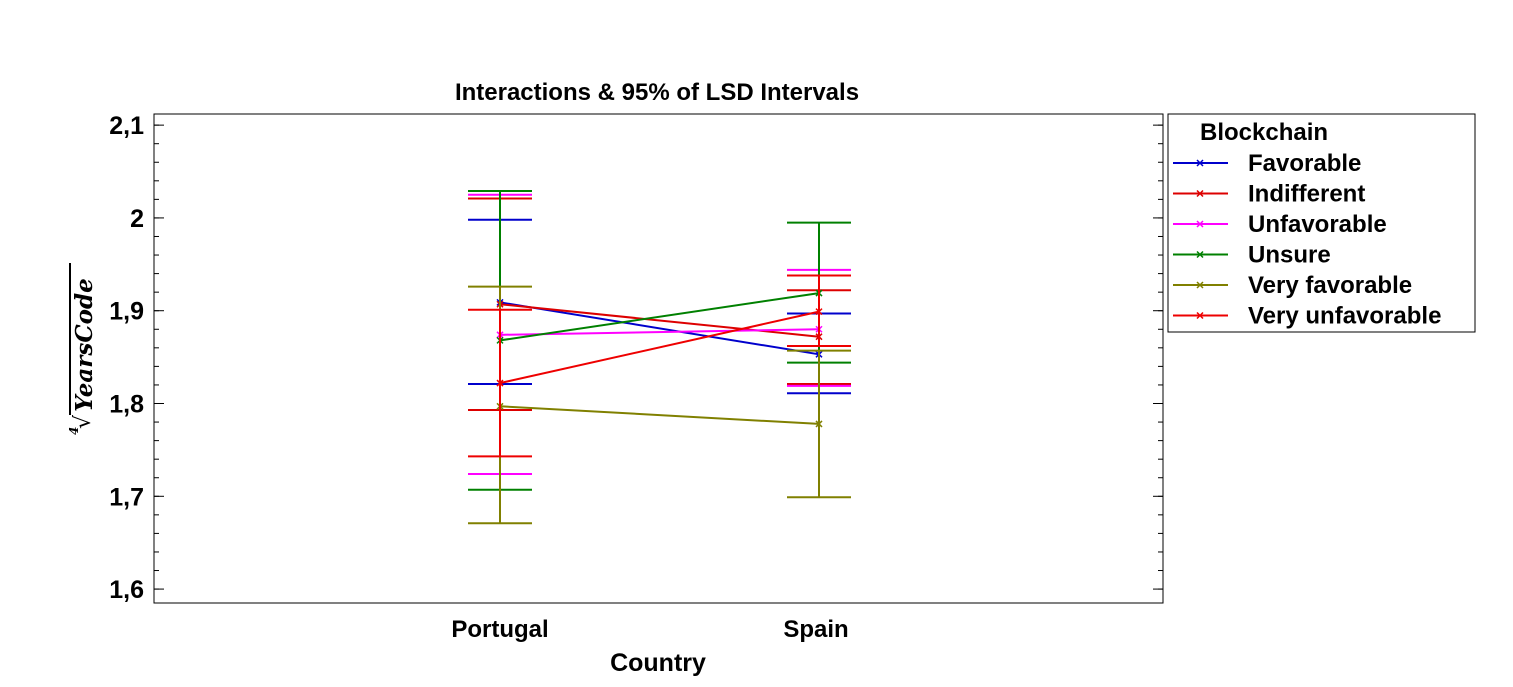  I want to click on y-axis-root-index: 4, so click(74, 431).